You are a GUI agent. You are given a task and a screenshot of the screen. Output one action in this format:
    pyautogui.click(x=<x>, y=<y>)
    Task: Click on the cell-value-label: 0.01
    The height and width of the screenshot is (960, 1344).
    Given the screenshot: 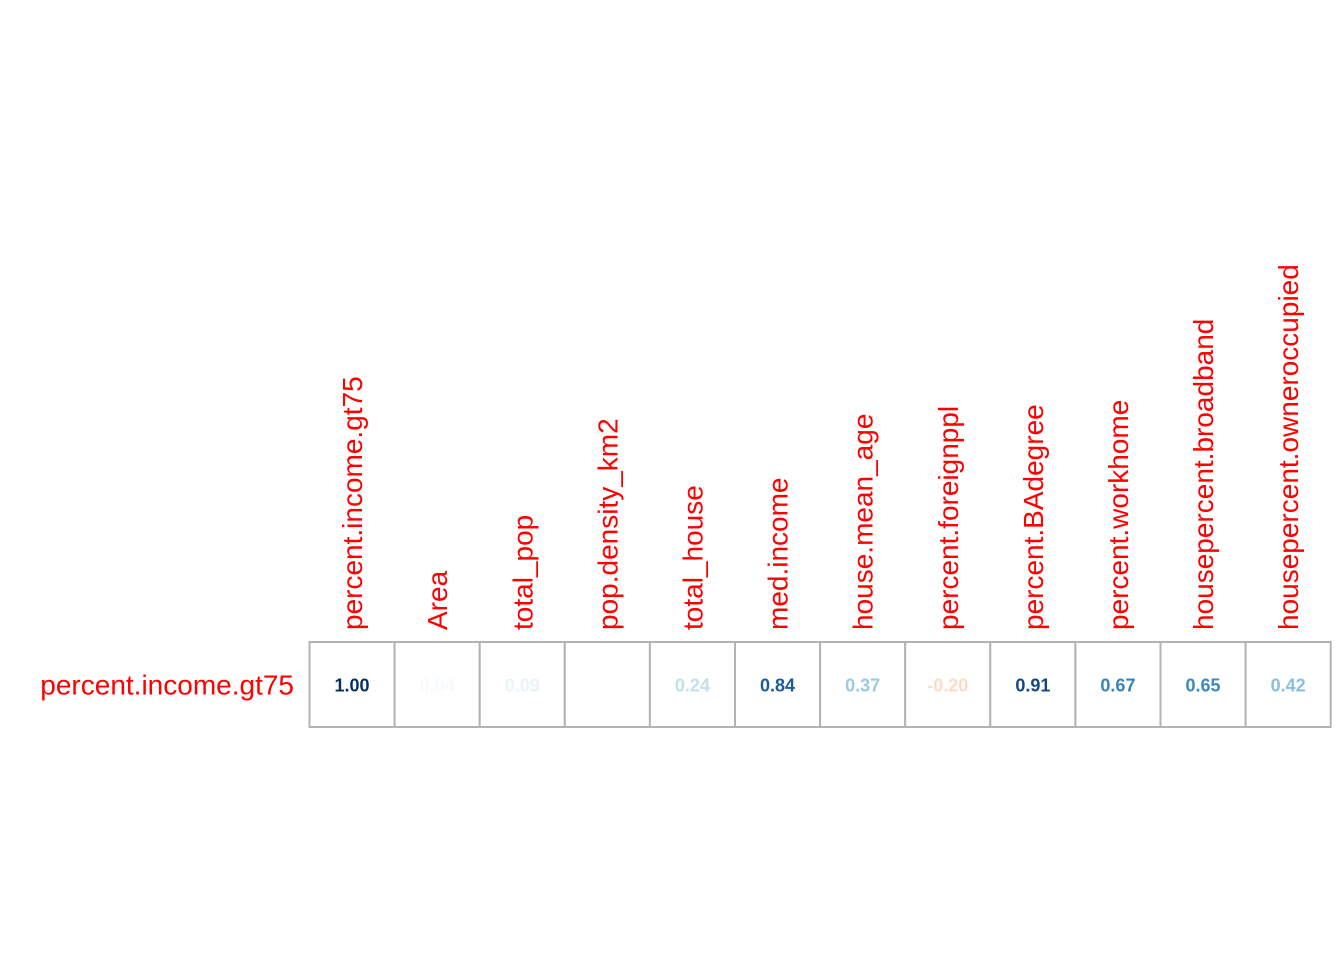 What is the action you would take?
    pyautogui.click(x=607, y=686)
    